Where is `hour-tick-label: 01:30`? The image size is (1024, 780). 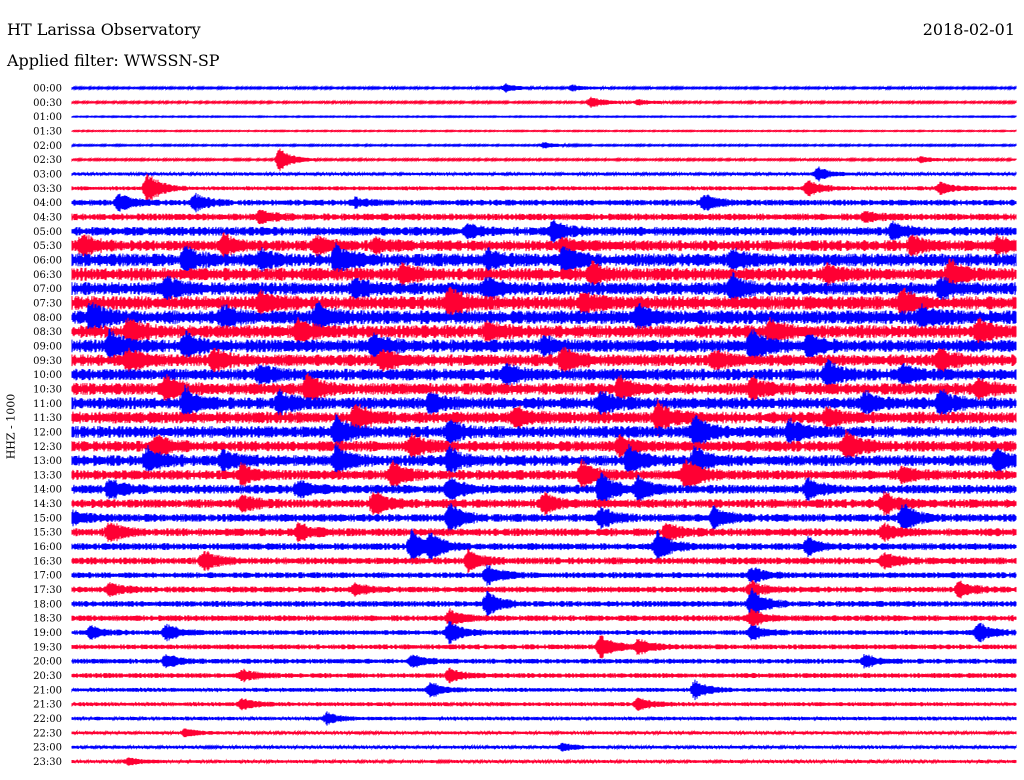 hour-tick-label: 01:30 is located at coordinates (47, 131).